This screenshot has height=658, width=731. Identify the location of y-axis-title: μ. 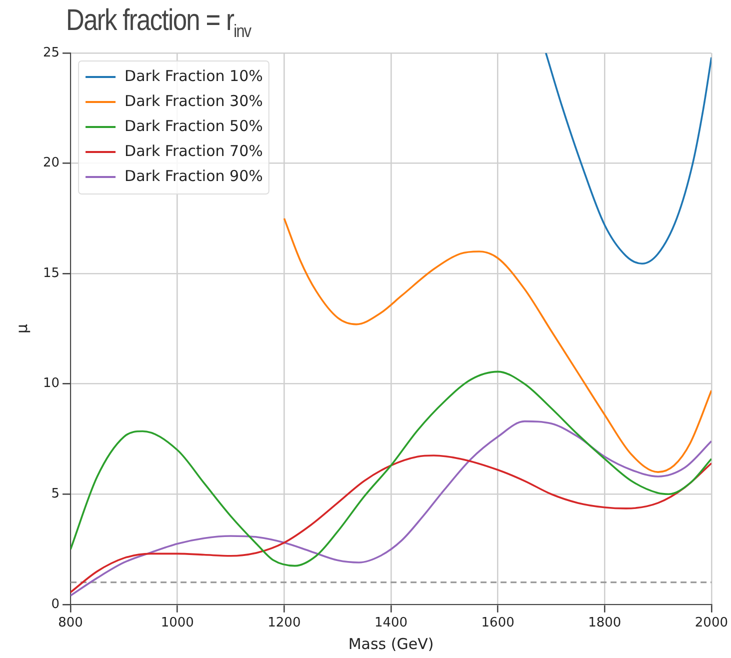
(21, 328).